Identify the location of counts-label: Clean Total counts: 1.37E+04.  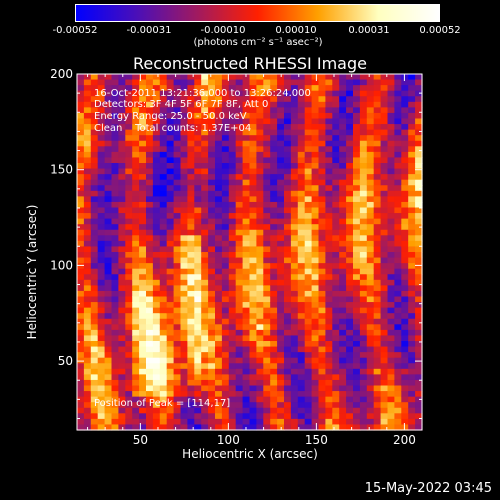
(173, 128).